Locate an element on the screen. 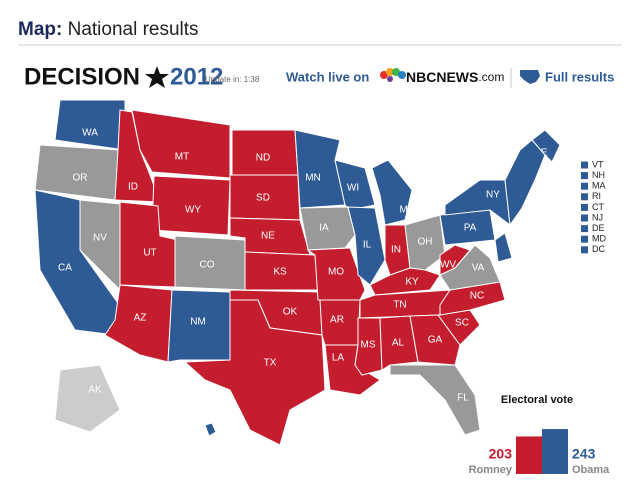 Image resolution: width=640 pixels, height=494 pixels. candidate-name: Obama is located at coordinates (591, 470).